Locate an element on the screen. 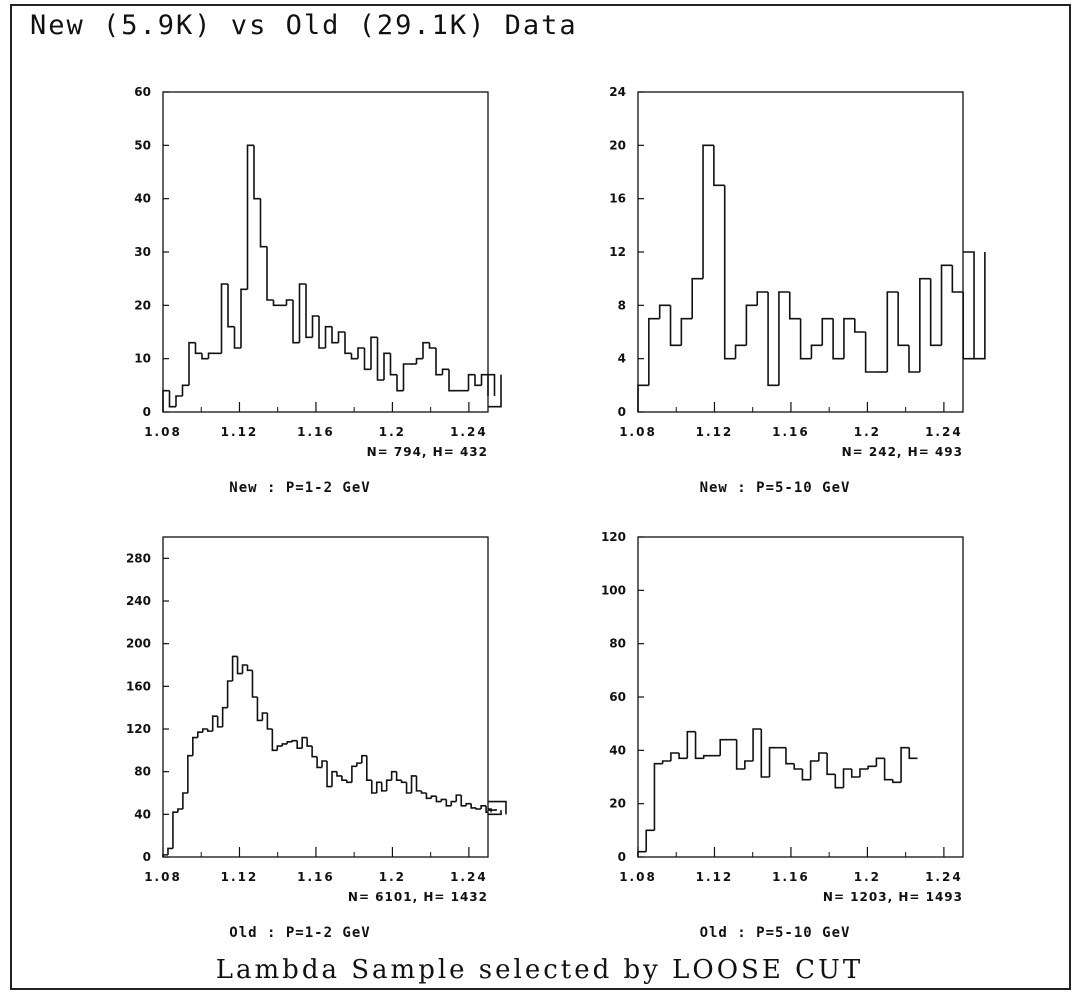  histogram-series is located at coordinates (811, 278).